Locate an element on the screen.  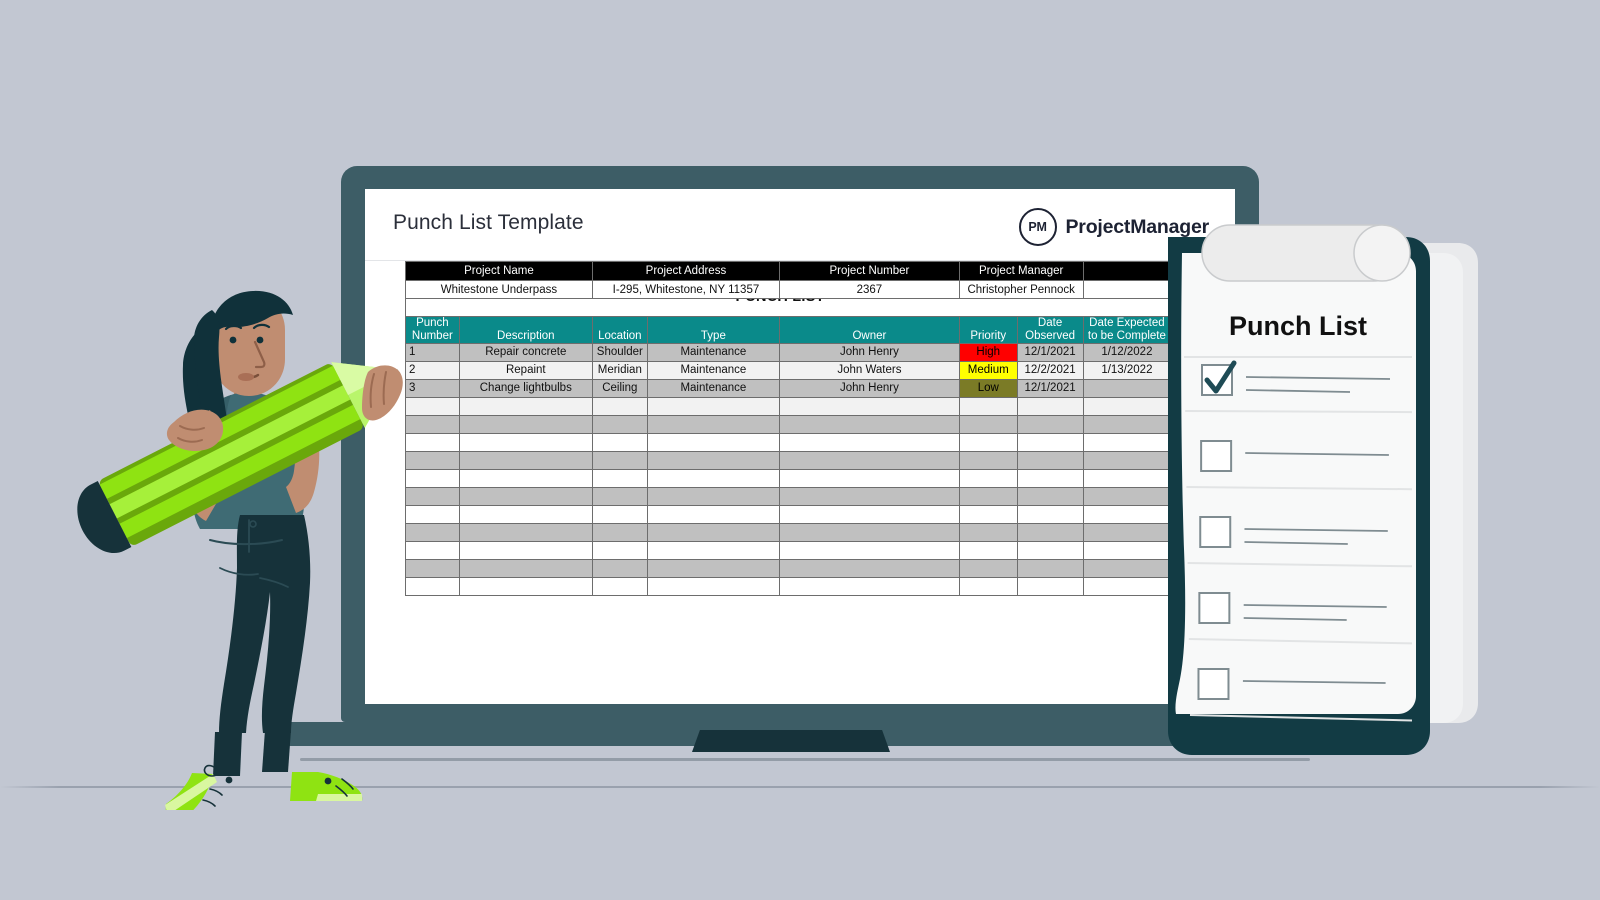
cell-location: Meridian is located at coordinates (619, 370).